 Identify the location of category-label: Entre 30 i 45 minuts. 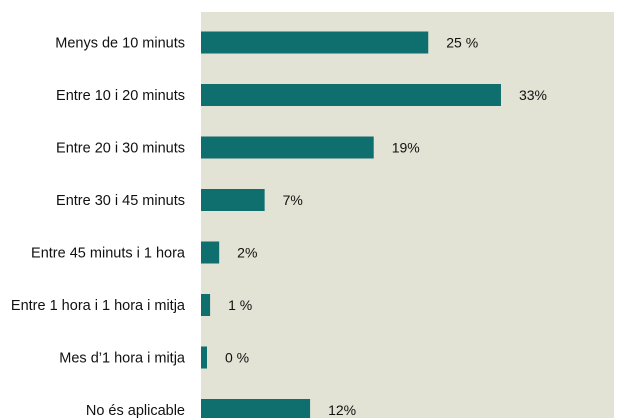
(120, 201).